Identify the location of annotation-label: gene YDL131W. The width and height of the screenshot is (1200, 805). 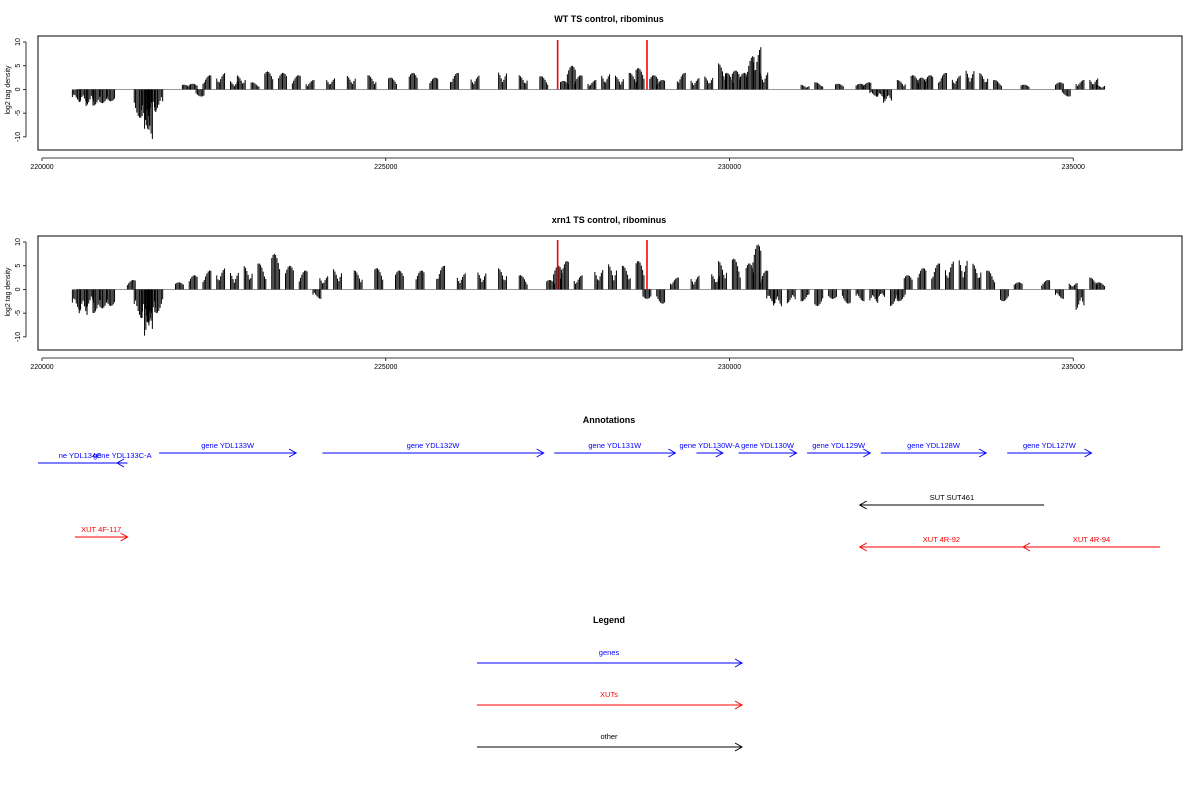
(615, 445).